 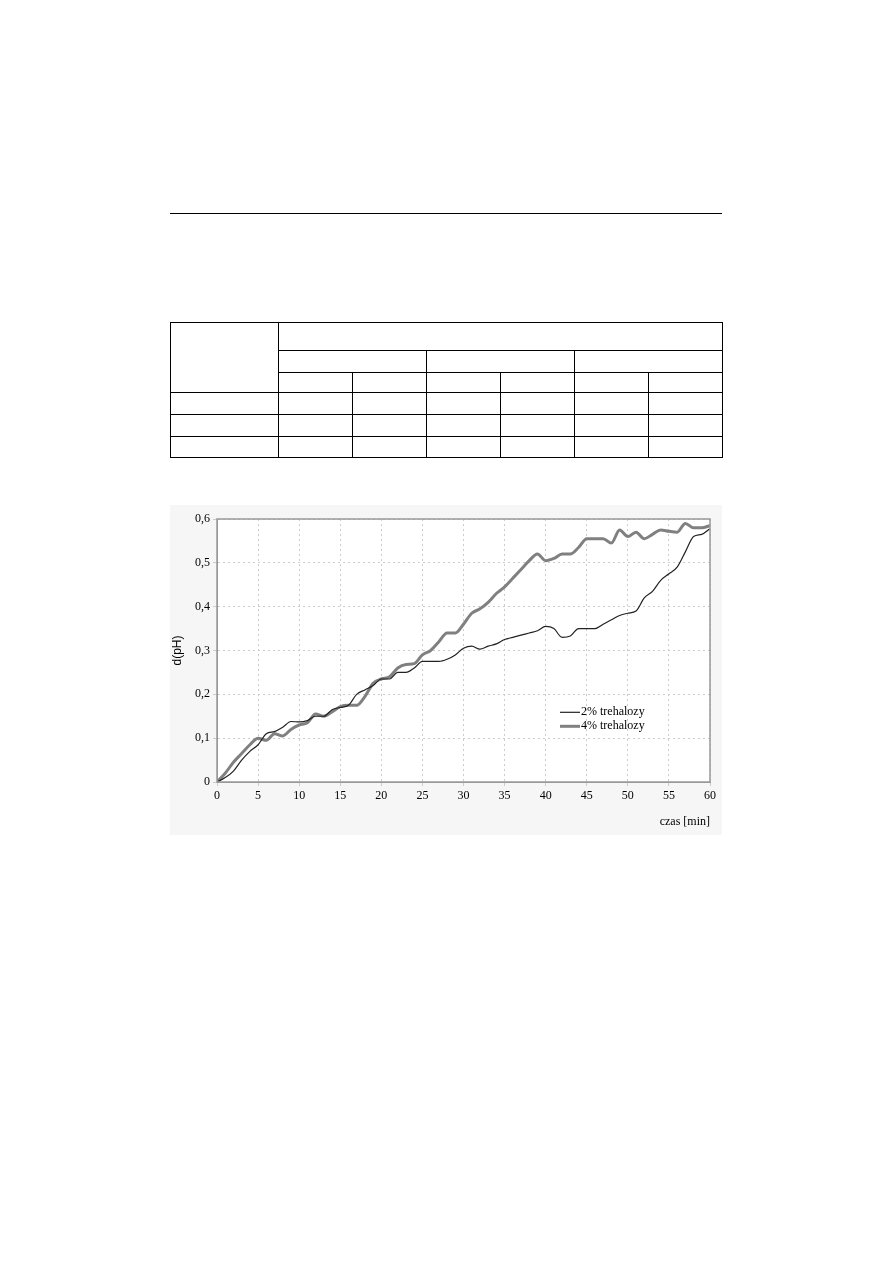 What do you see at coordinates (202, 605) in the screenshot?
I see `y-tick-label: 0,4` at bounding box center [202, 605].